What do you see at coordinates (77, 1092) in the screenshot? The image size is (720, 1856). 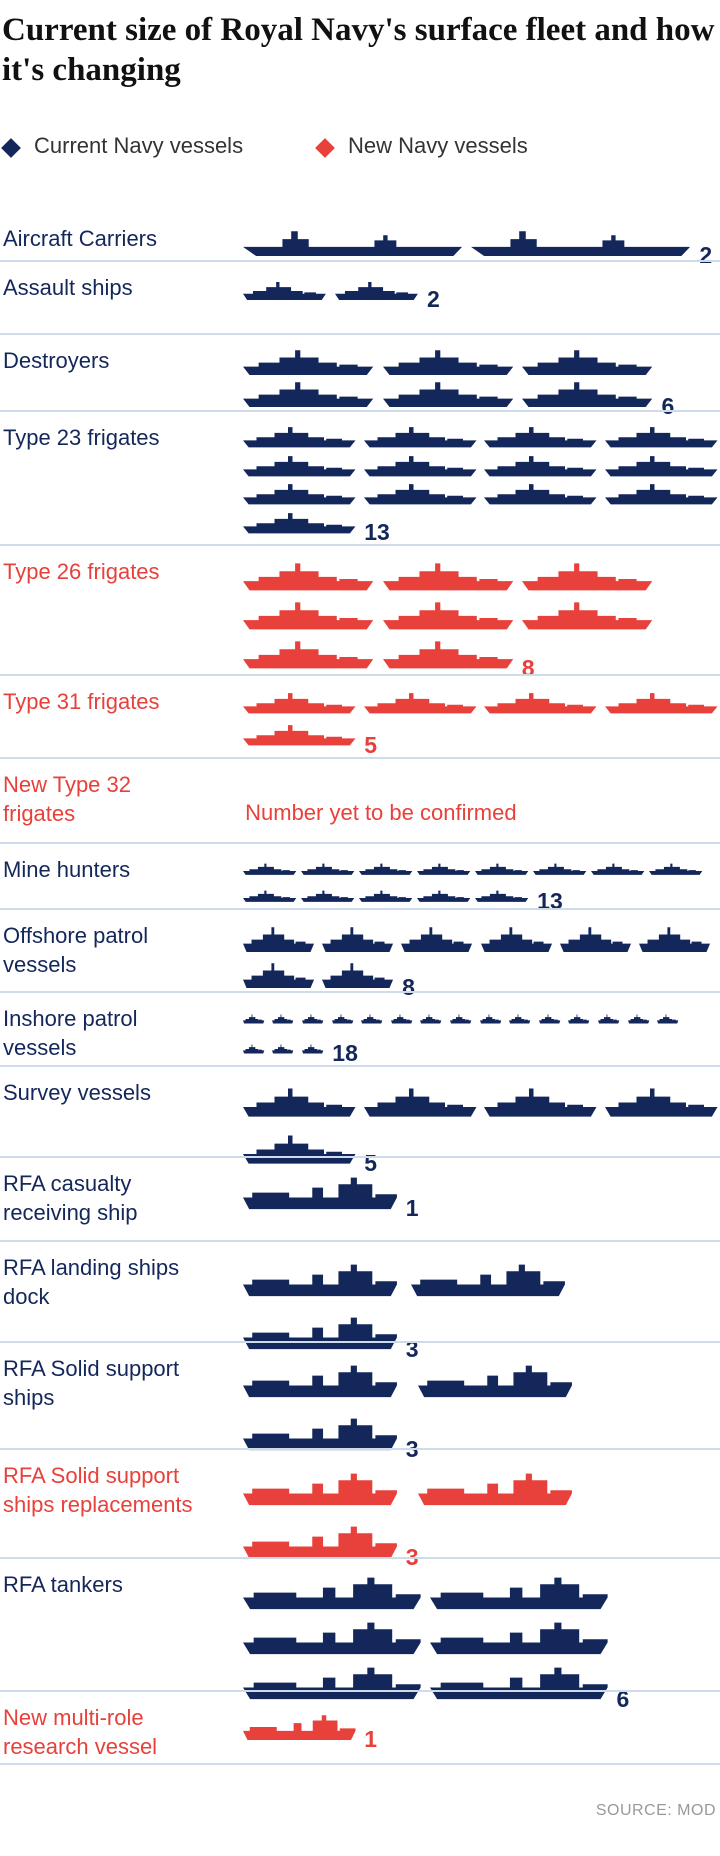 I see `category-label: Survey vessels` at bounding box center [77, 1092].